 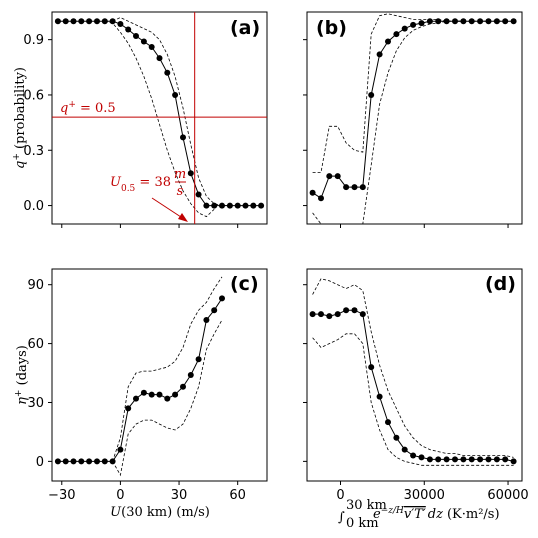 I want to click on x-axis-label: U(30 km) (m/s), so click(x=160, y=512).